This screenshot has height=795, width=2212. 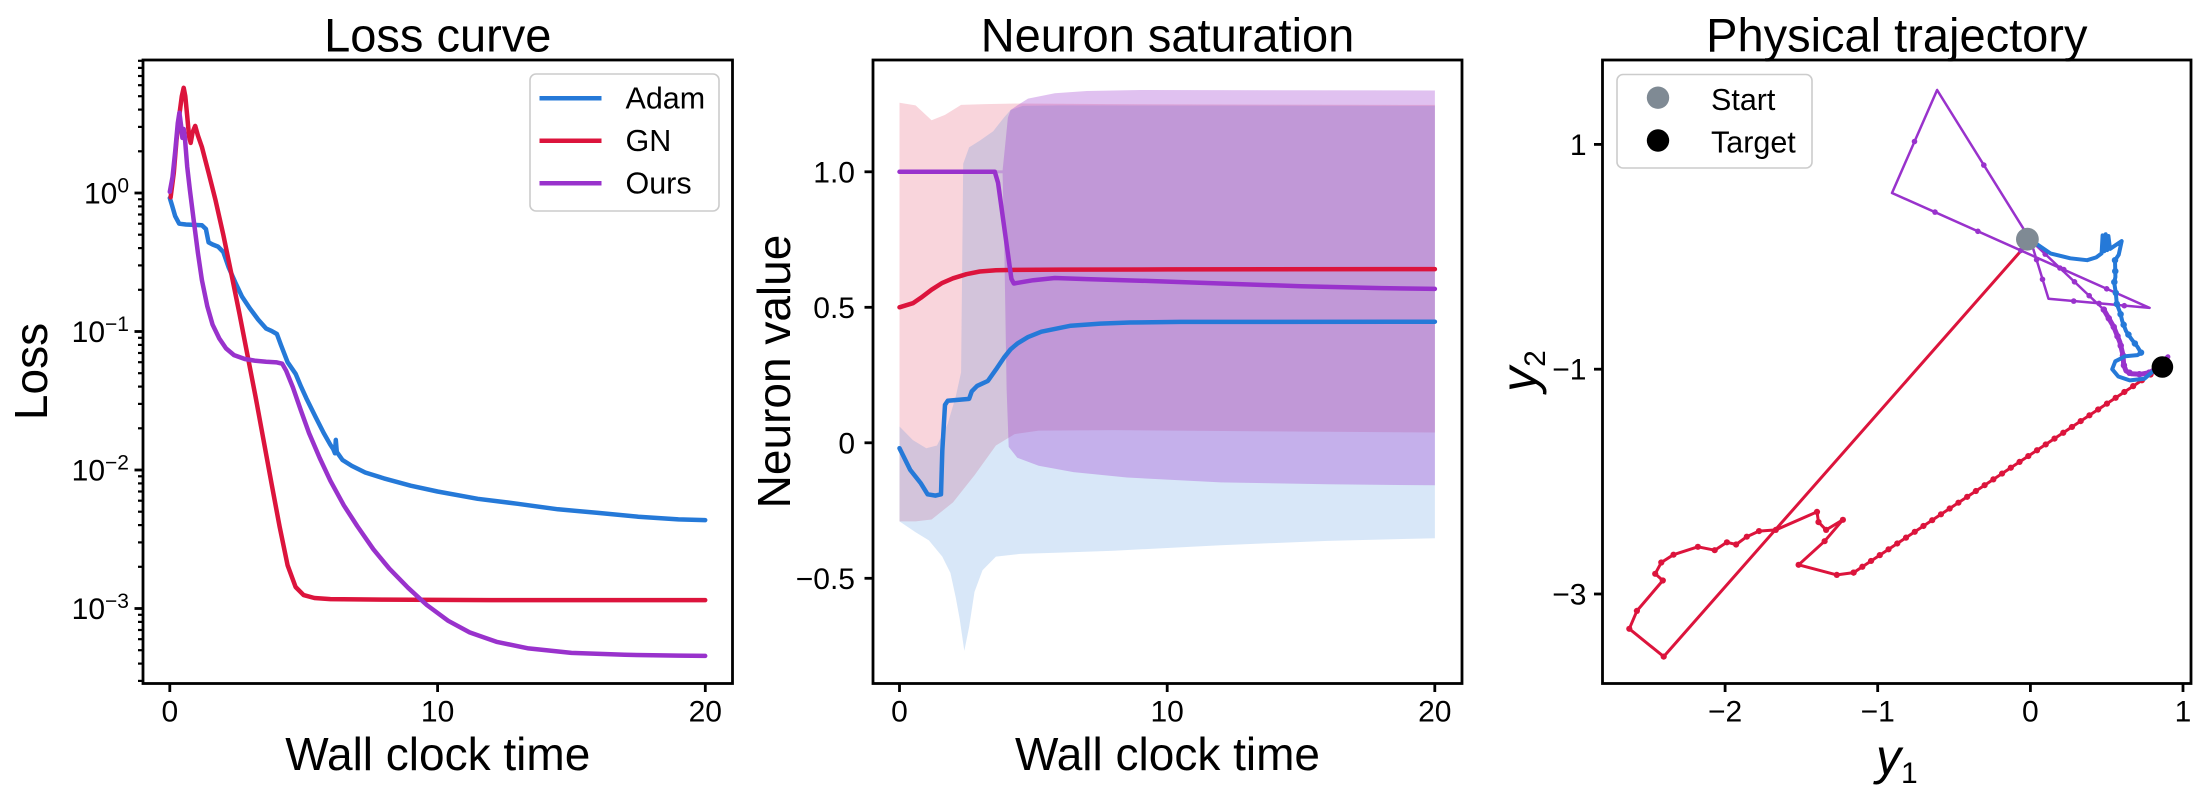 What do you see at coordinates (100, 331) in the screenshot?
I see `svg-text: 10⁻¹` at bounding box center [100, 331].